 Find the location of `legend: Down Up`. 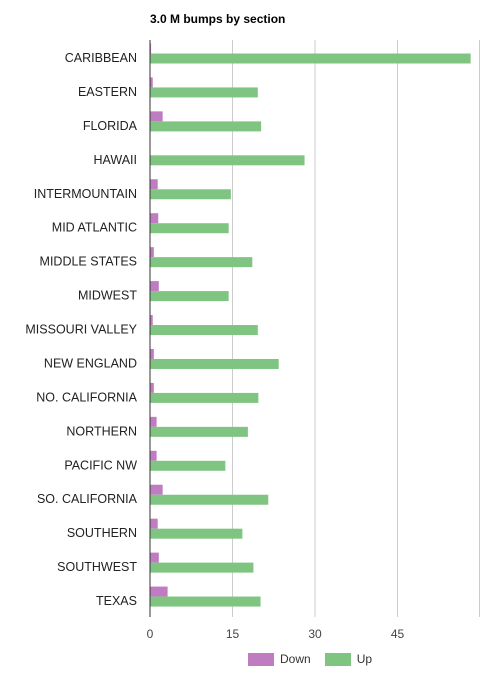

legend: Down Up is located at coordinates (317, 659).